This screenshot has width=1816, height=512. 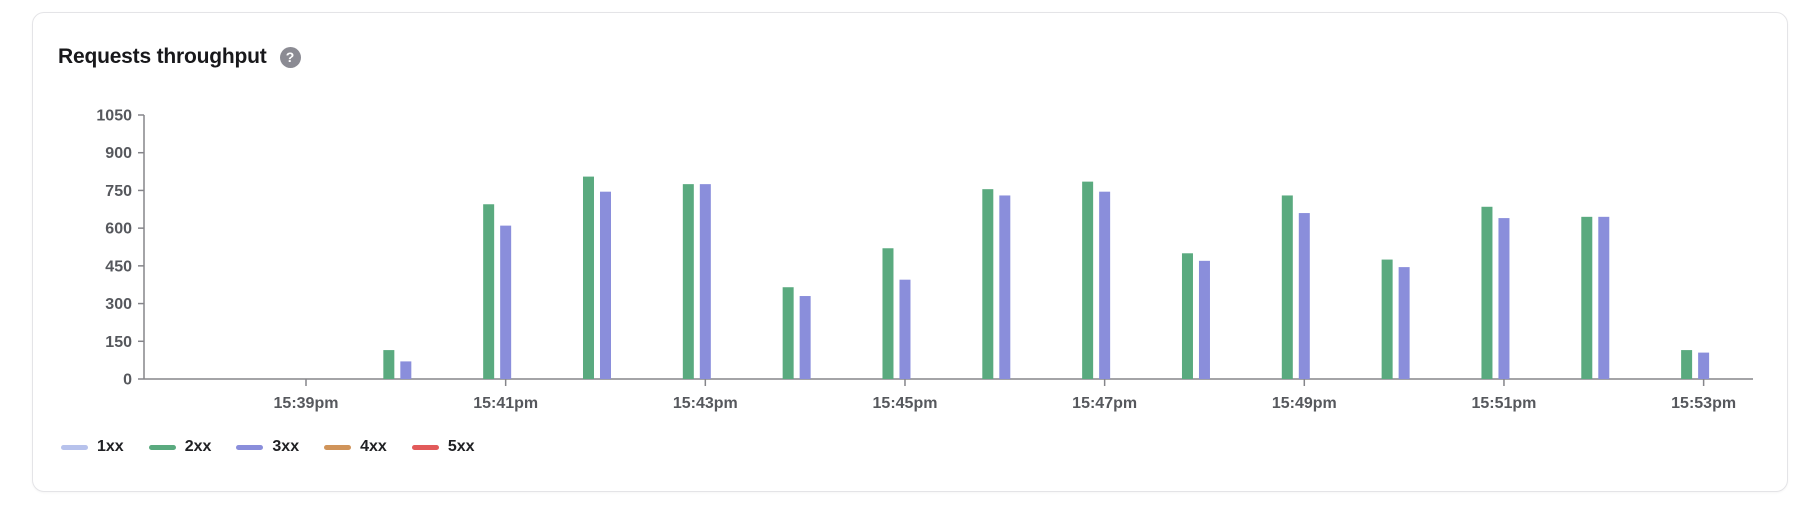 What do you see at coordinates (605, 285) in the screenshot?
I see `bar-3xx-15:42` at bounding box center [605, 285].